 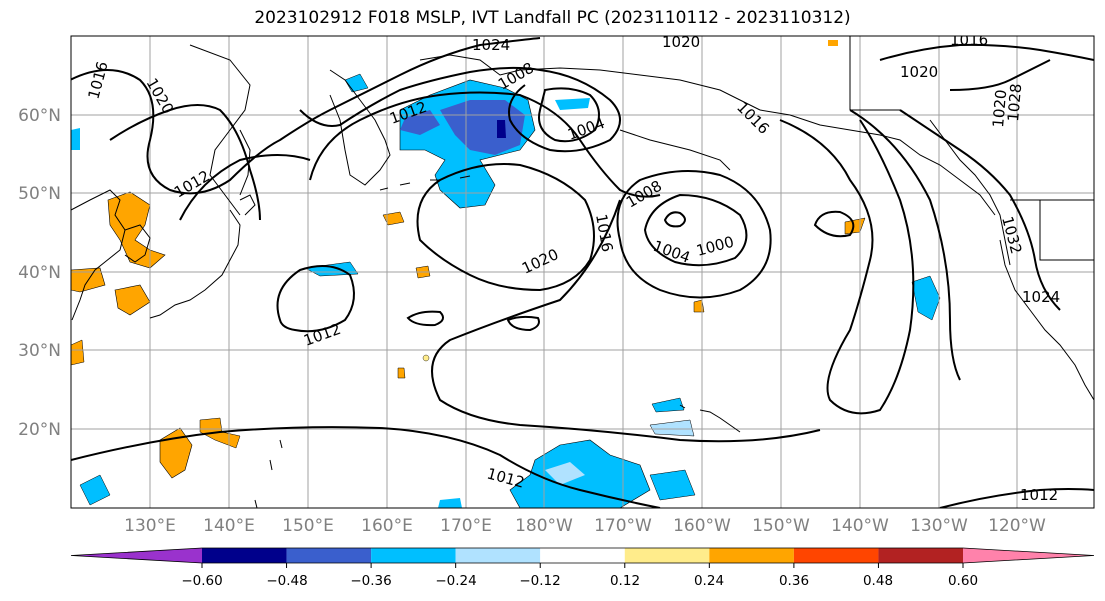 I want to click on lon-label: 150°E, so click(x=308, y=526).